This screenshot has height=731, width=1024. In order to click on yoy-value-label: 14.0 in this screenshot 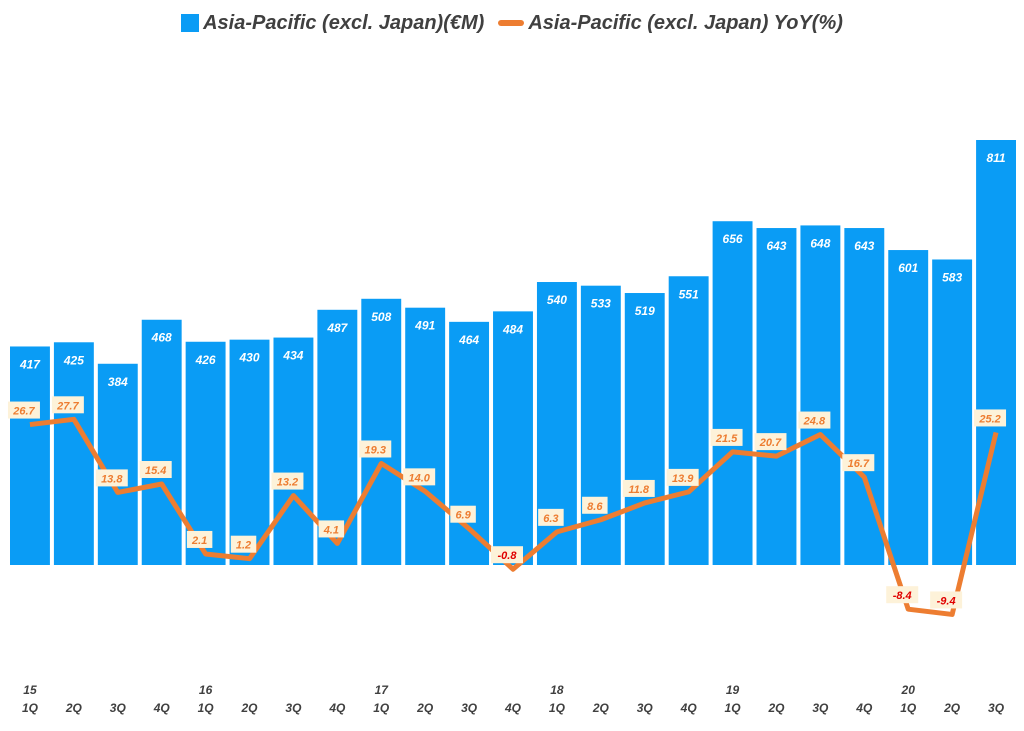, I will do `click(419, 478)`.